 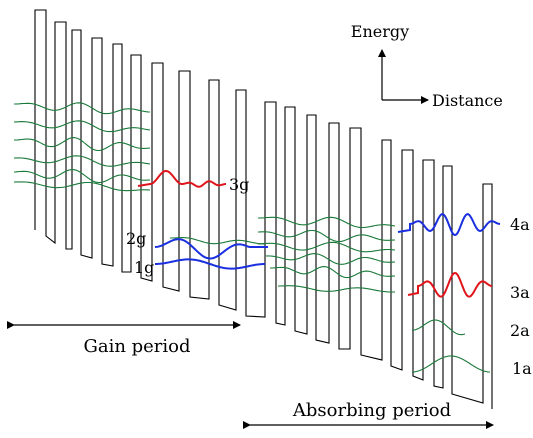 What do you see at coordinates (522, 368) in the screenshot?
I see `state-label-1a: 1a` at bounding box center [522, 368].